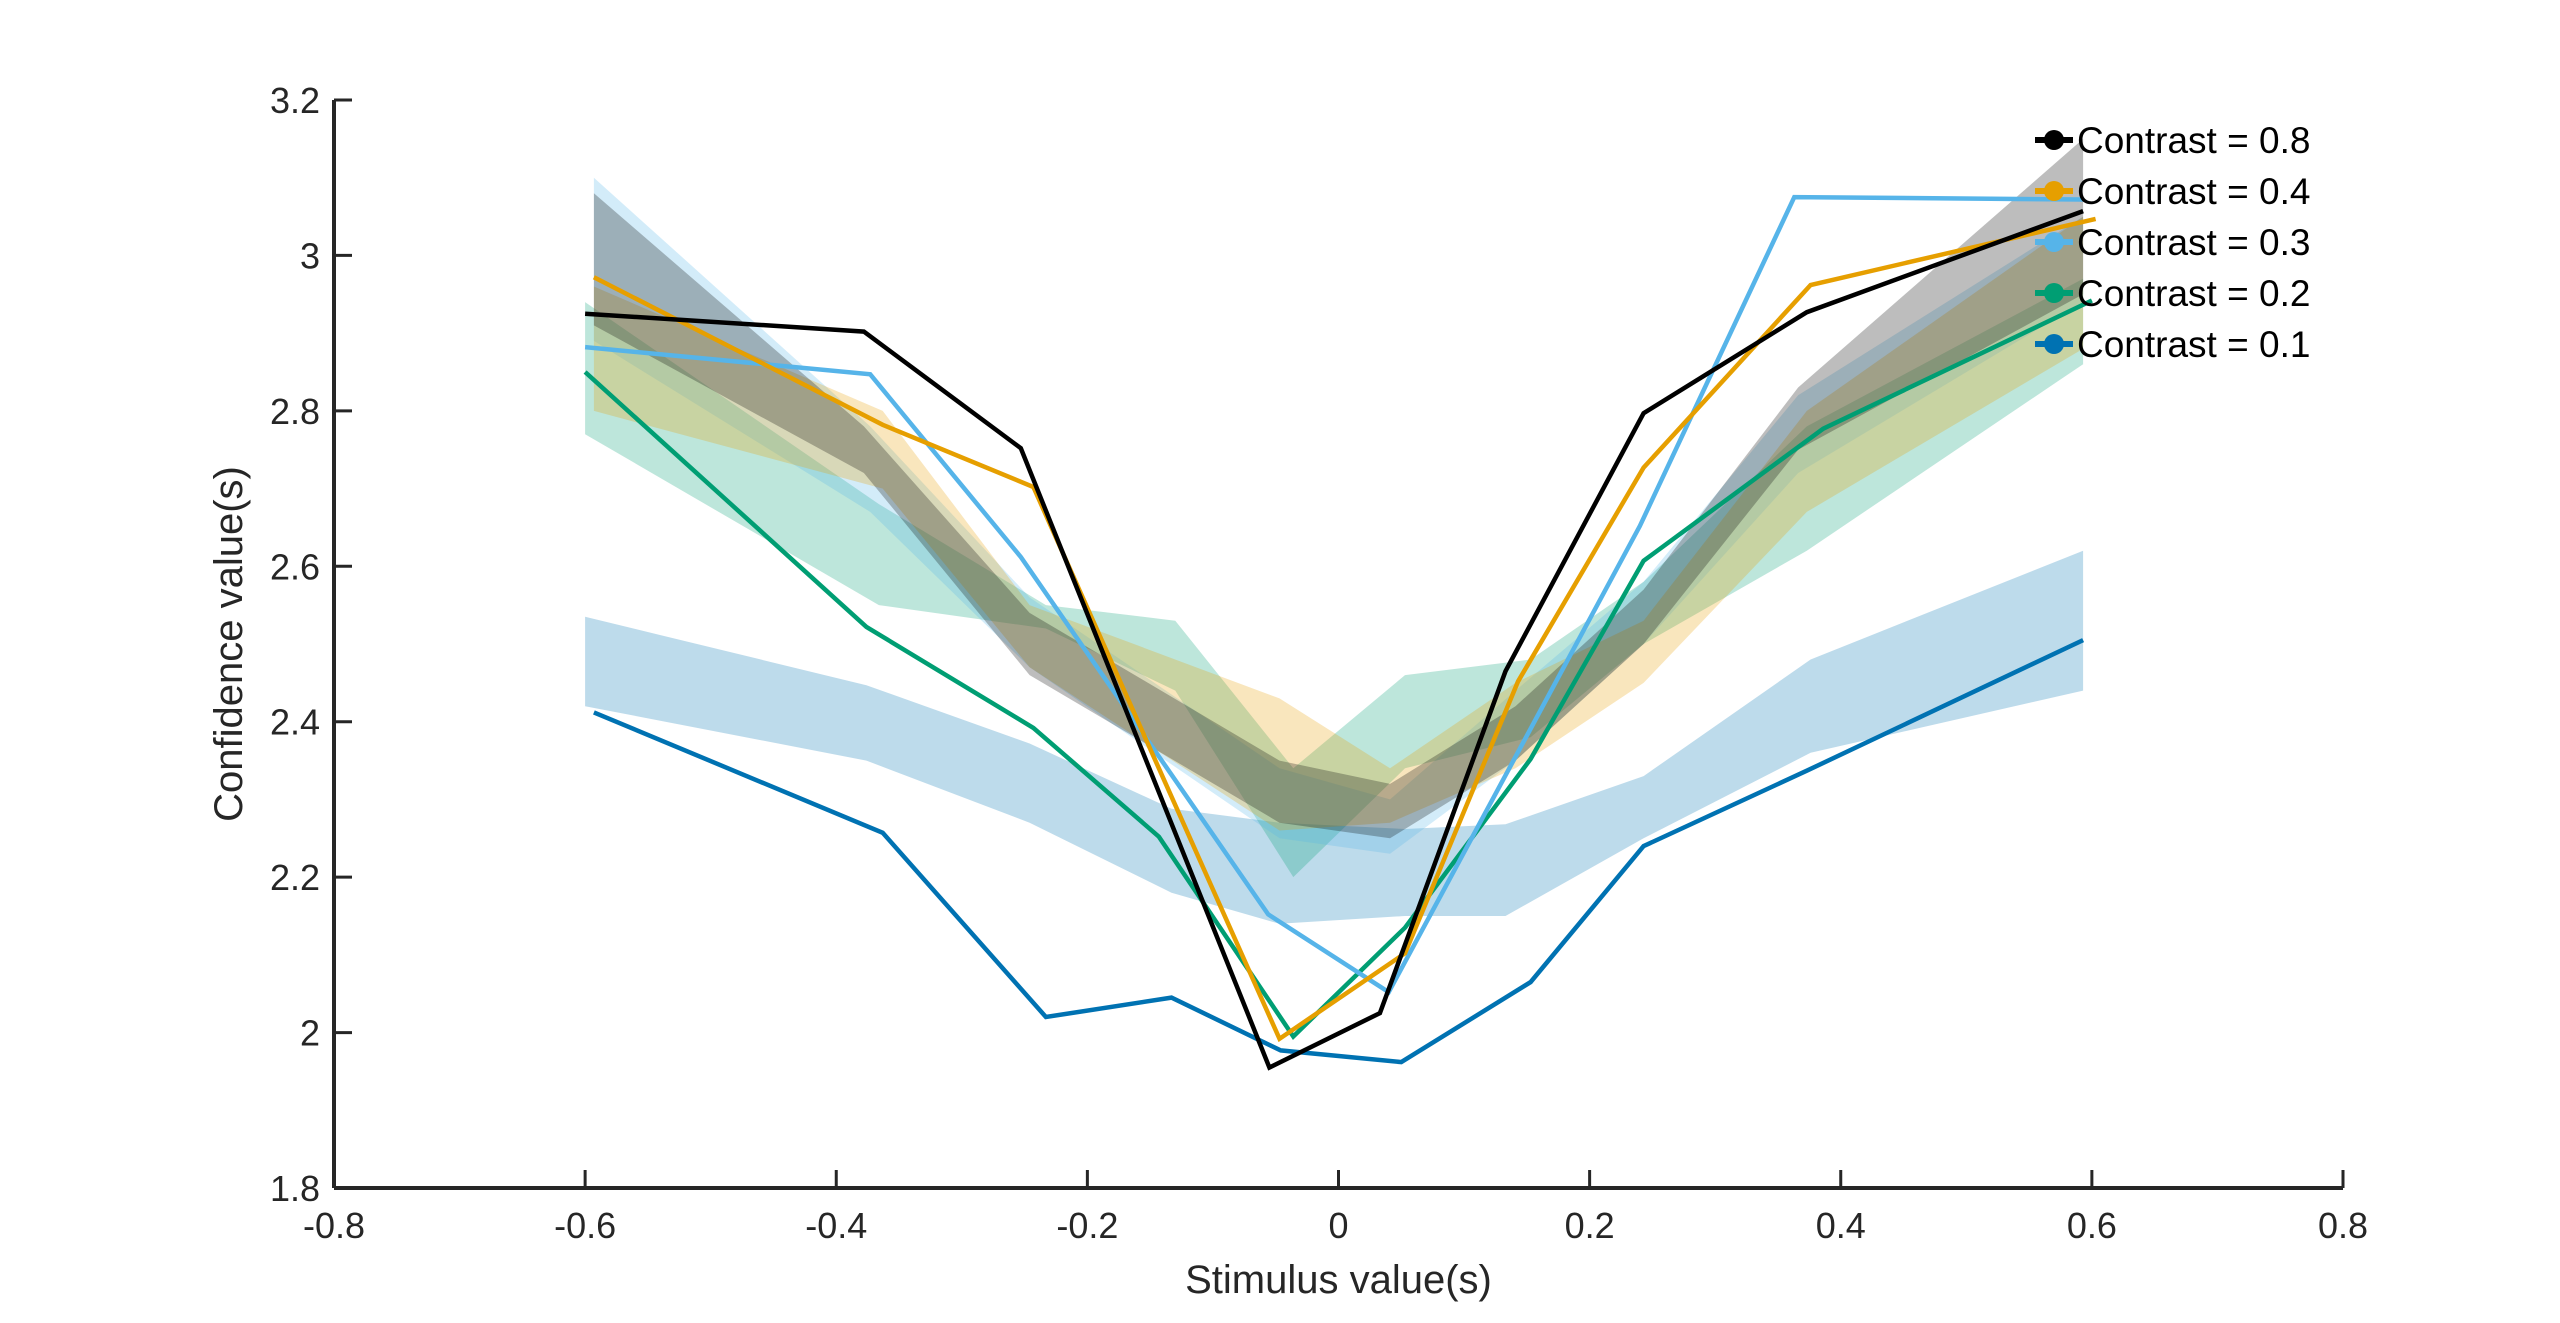 The height and width of the screenshot is (1323, 2560). I want to click on x-tick-label: 0.8, so click(2343, 1225).